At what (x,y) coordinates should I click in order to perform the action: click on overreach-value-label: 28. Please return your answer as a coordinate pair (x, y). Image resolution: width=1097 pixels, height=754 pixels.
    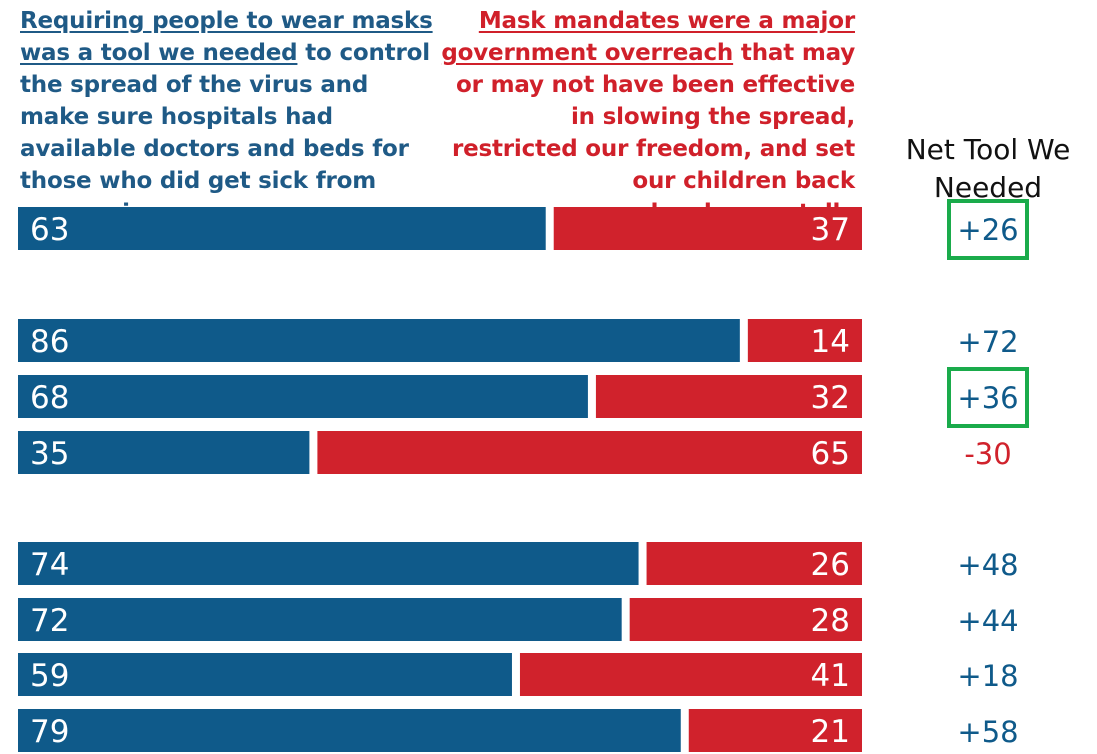
    Looking at the image, I should click on (830, 621).